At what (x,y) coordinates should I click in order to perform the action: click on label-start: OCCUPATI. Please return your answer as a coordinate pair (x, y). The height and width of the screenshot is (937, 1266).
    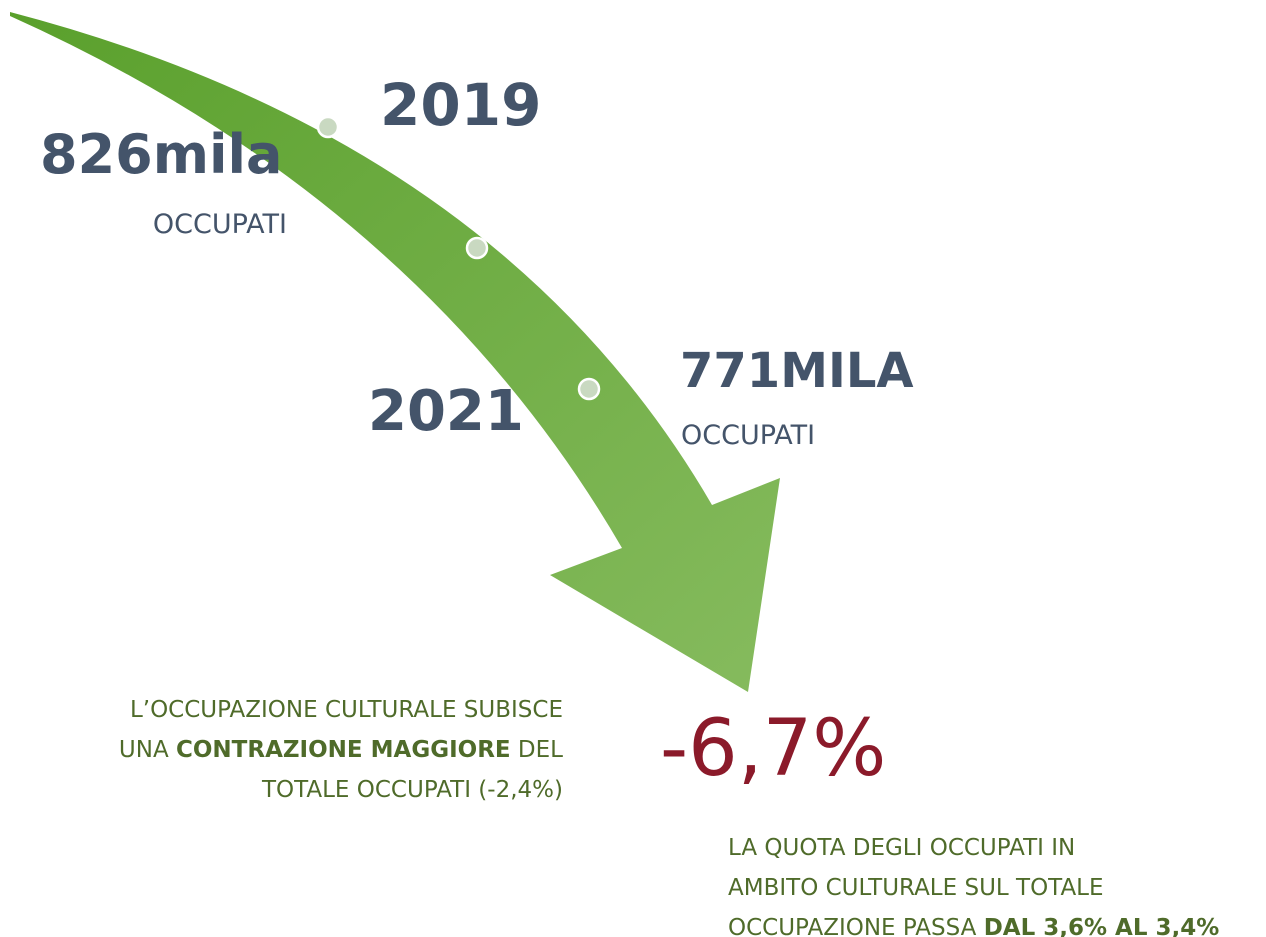
    Looking at the image, I should click on (220, 224).